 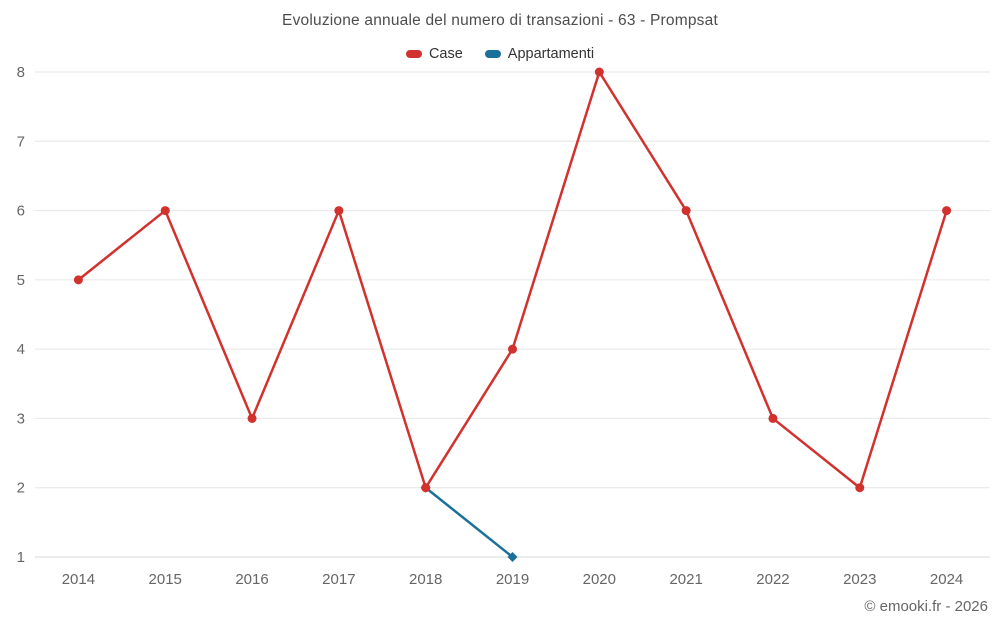 What do you see at coordinates (21, 488) in the screenshot?
I see `y-axis-label: 2` at bounding box center [21, 488].